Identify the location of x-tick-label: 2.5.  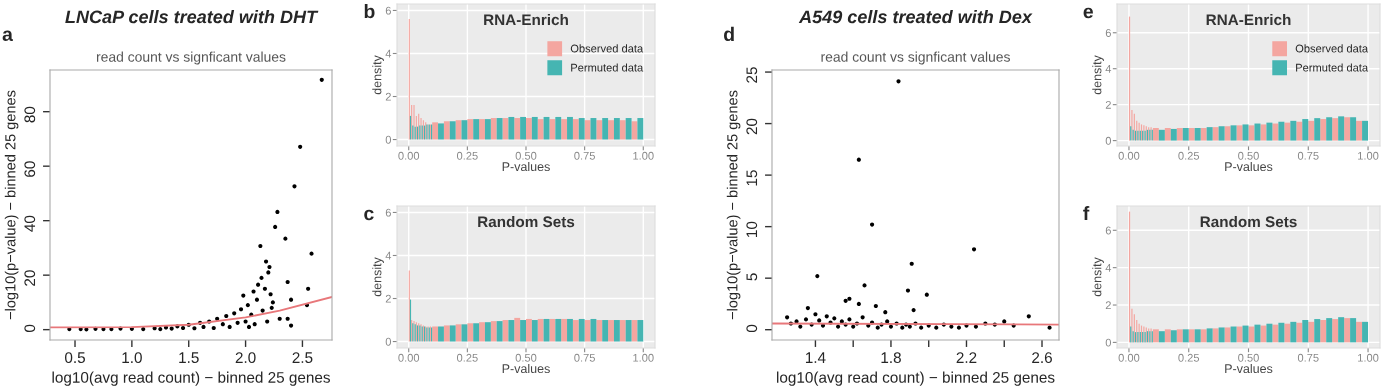
(302, 358).